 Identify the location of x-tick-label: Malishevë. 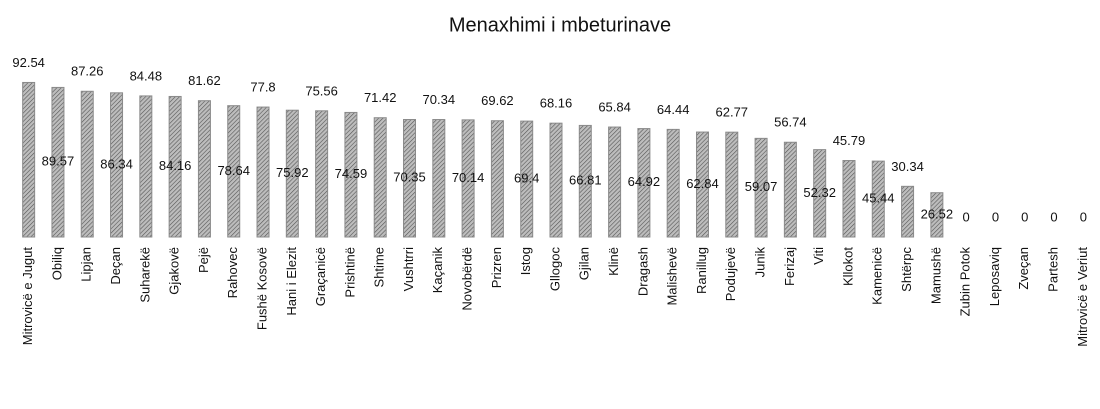
(672, 276).